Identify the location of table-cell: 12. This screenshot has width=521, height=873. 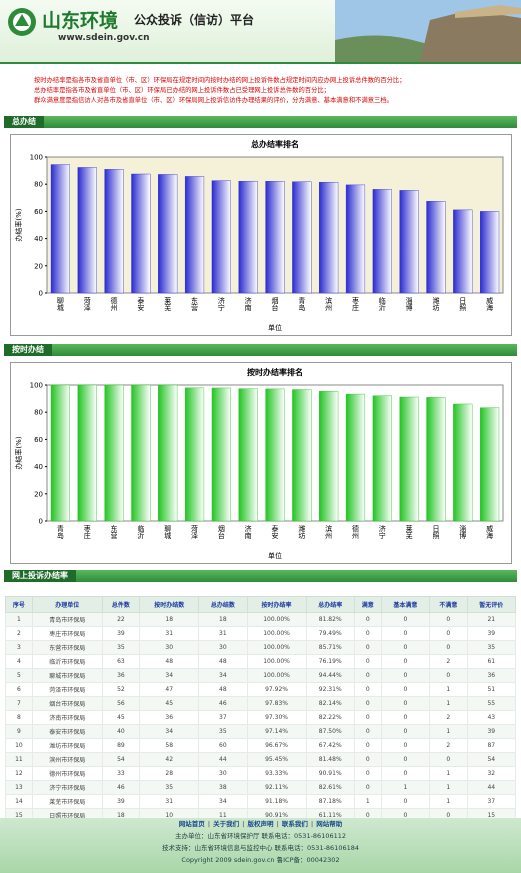
(19, 773).